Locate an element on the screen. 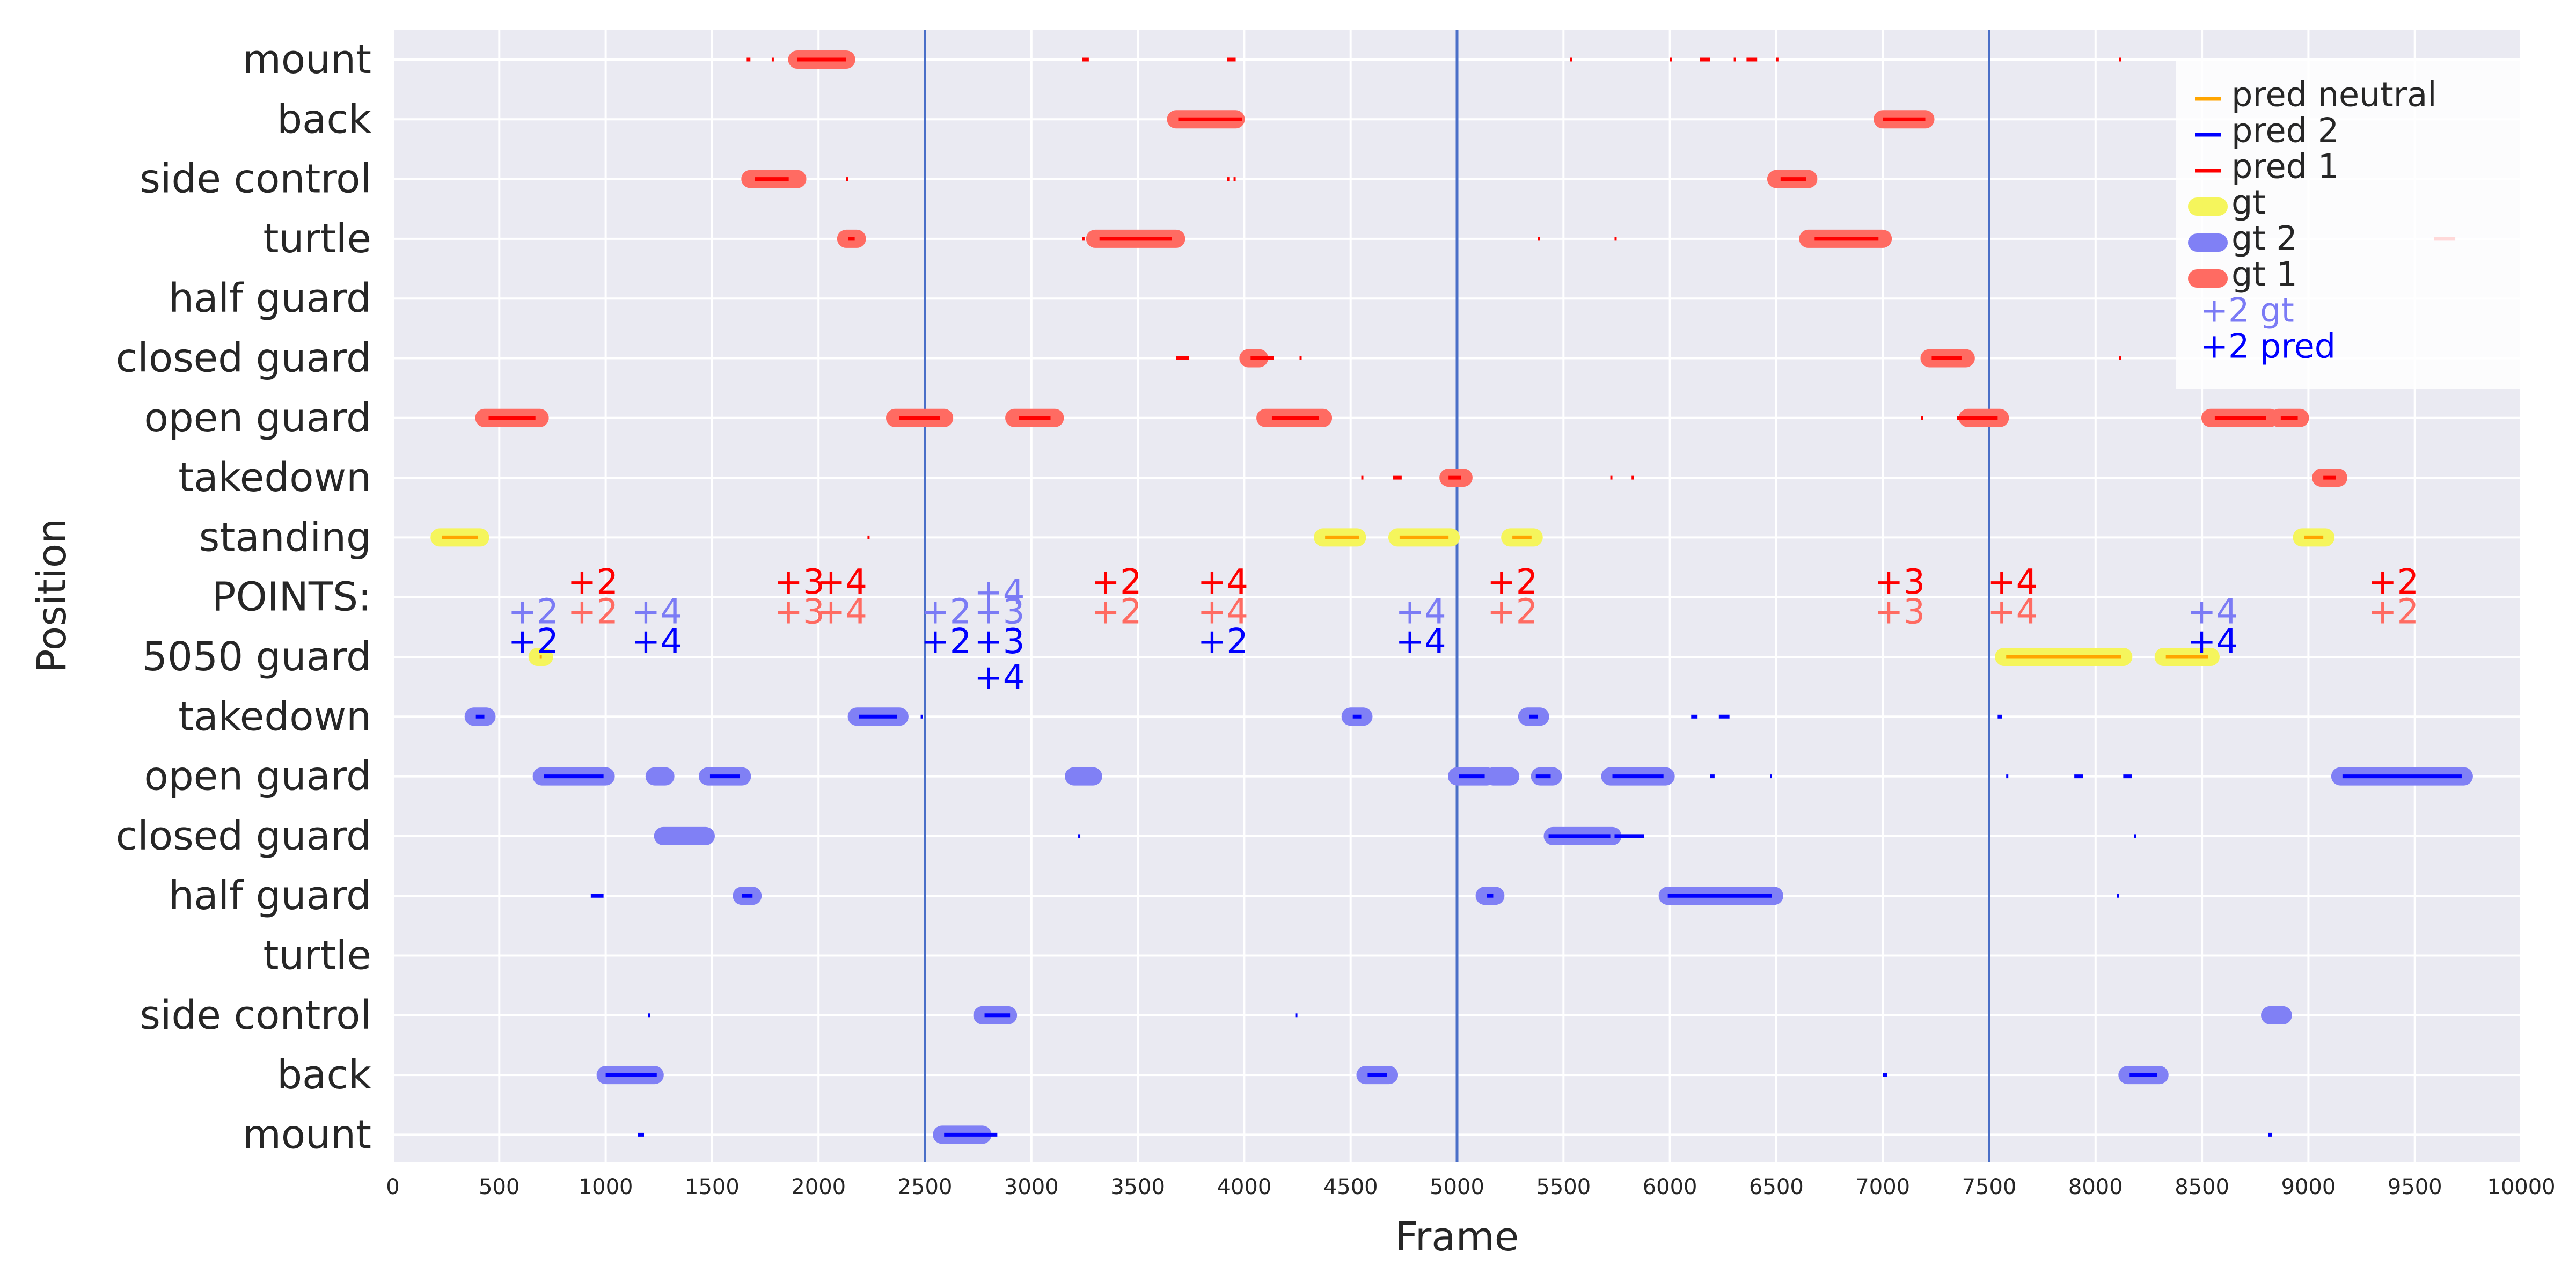 This screenshot has height=1288, width=2576. x-tick-label: 5500 is located at coordinates (1563, 1187).